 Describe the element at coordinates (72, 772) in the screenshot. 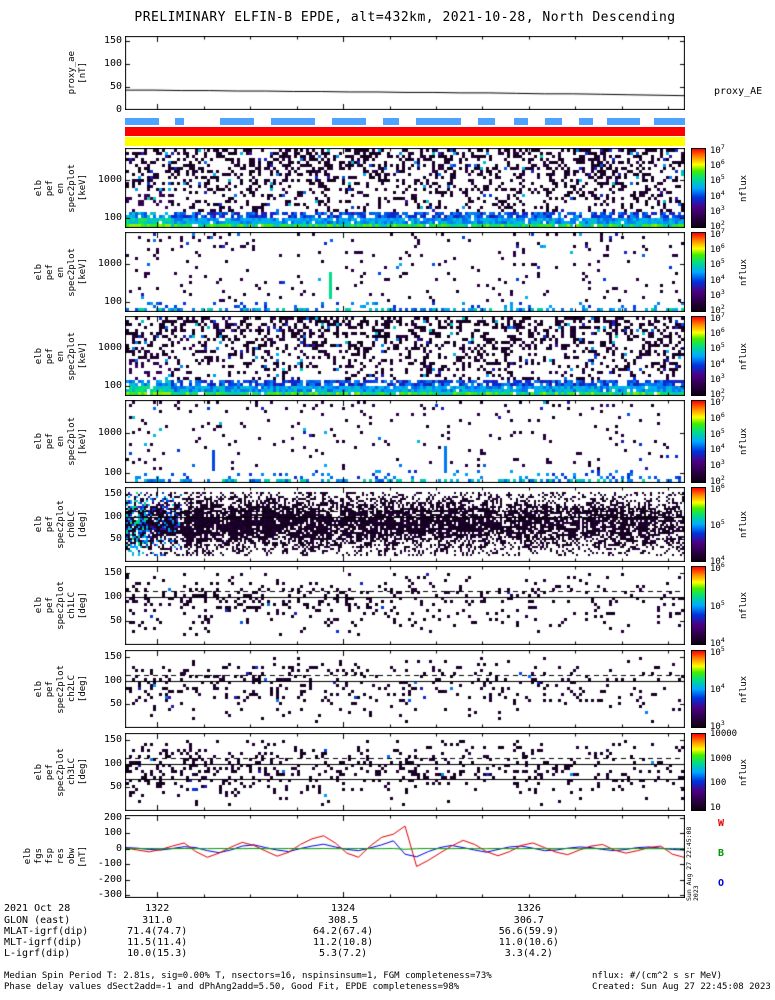

I see `y-axis-label-word: ch3LC` at that location.